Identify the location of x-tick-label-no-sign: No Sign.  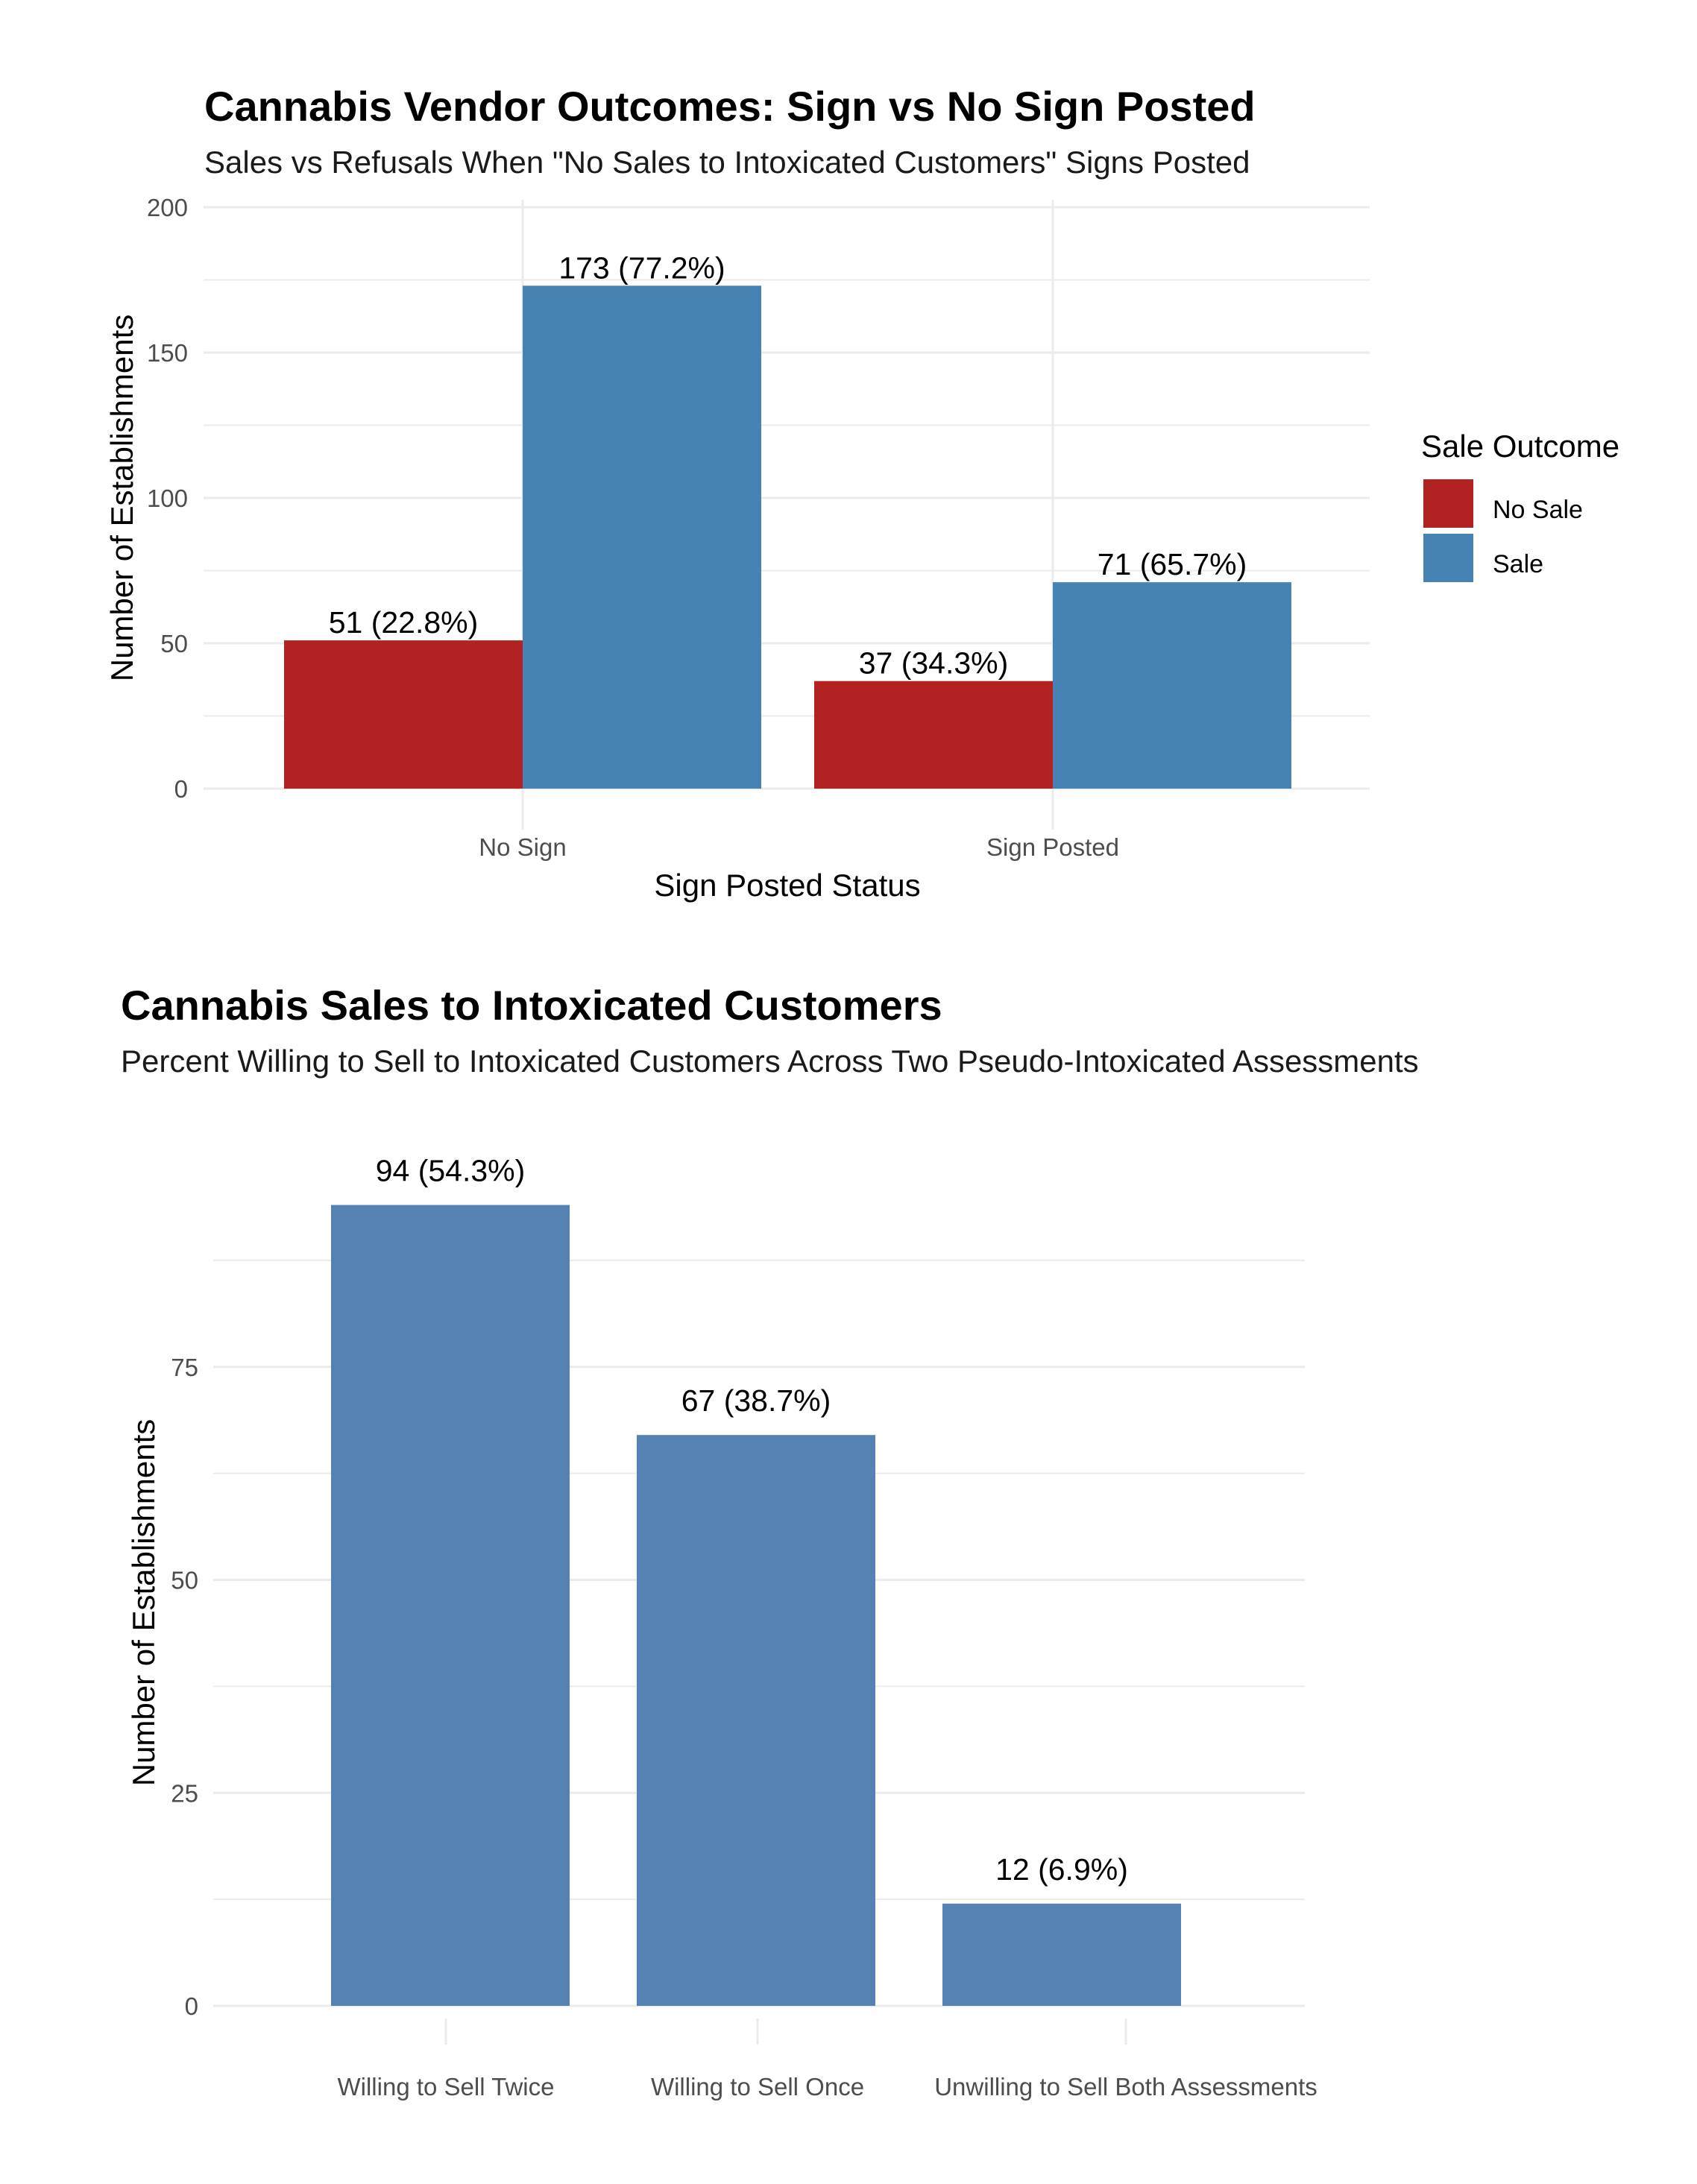
(522, 847).